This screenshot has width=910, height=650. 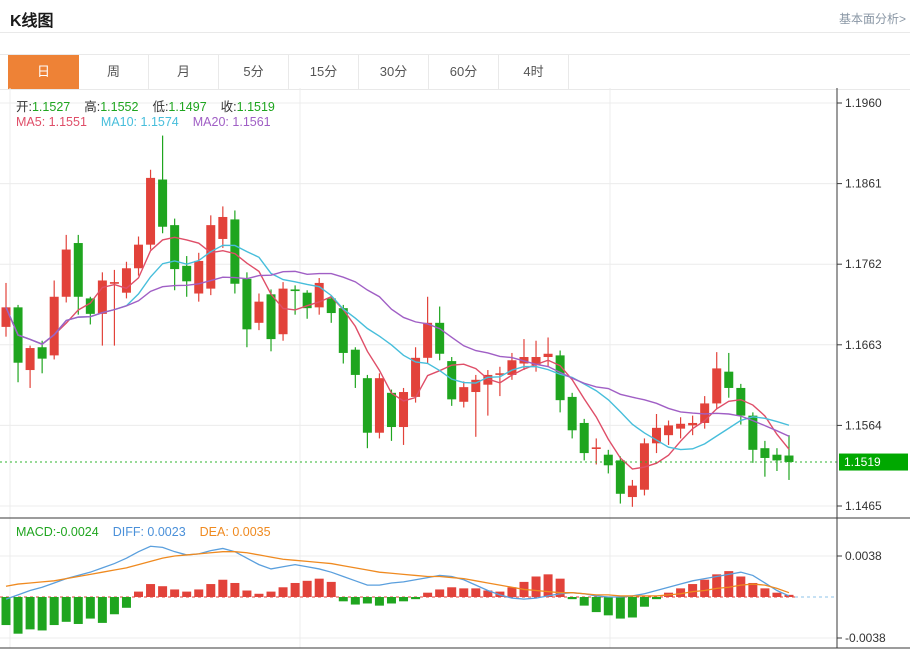 I want to click on tab-interval-7: 4时, so click(x=534, y=72).